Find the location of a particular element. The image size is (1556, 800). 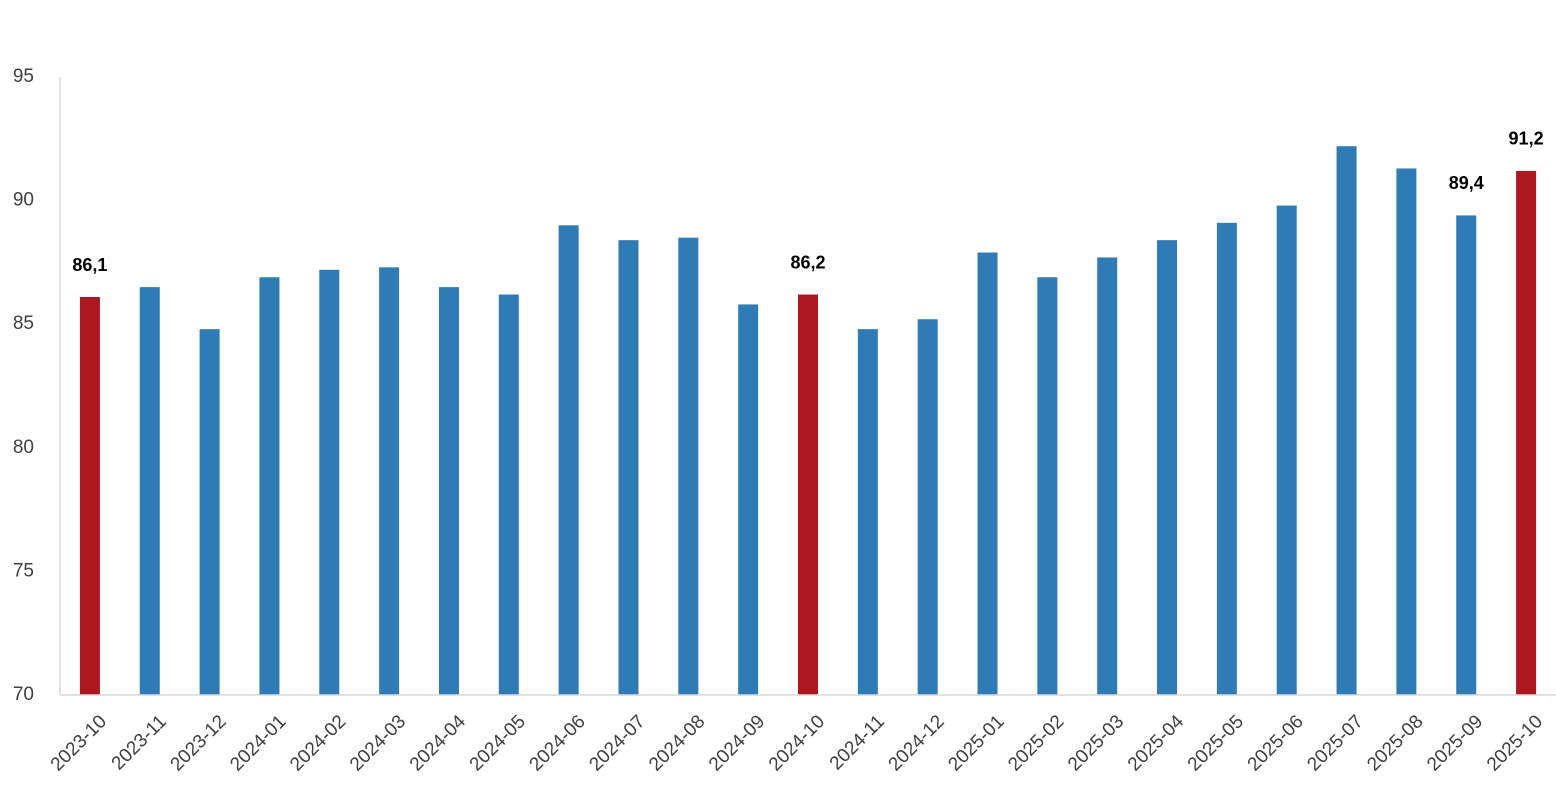

x-tick-label: 2024-09 is located at coordinates (737, 743).